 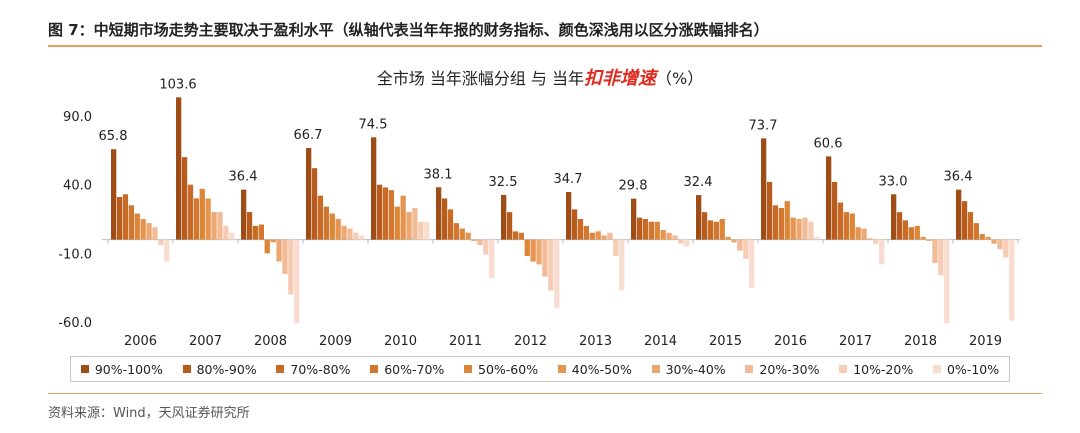 I want to click on y-tick-label: 90.0, so click(x=77, y=117).